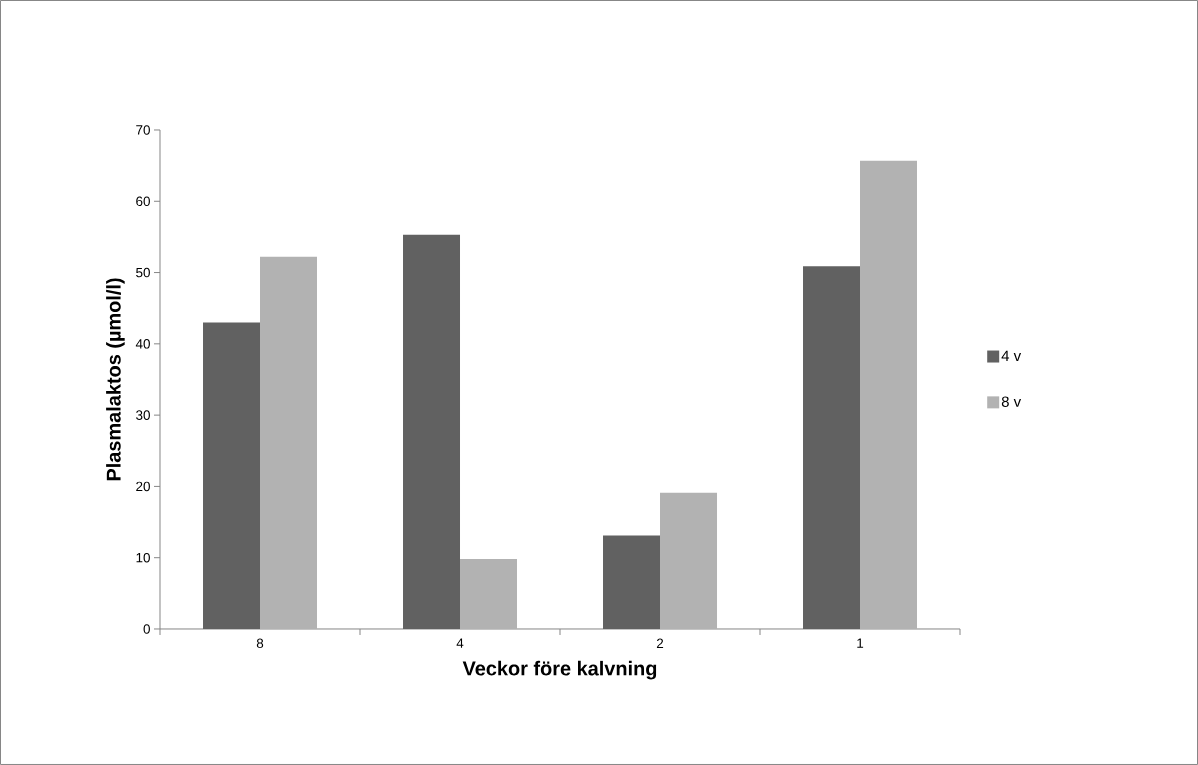 This screenshot has width=1198, height=765. I want to click on x-tick-label: 8, so click(260, 643).